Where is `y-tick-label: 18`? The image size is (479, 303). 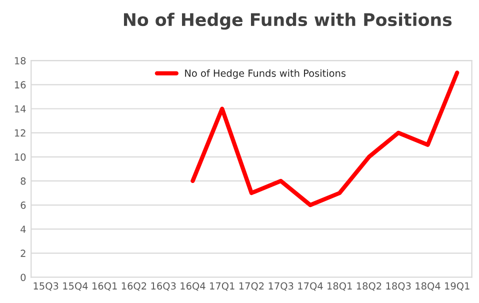
y-tick-label: 18 is located at coordinates (20, 60).